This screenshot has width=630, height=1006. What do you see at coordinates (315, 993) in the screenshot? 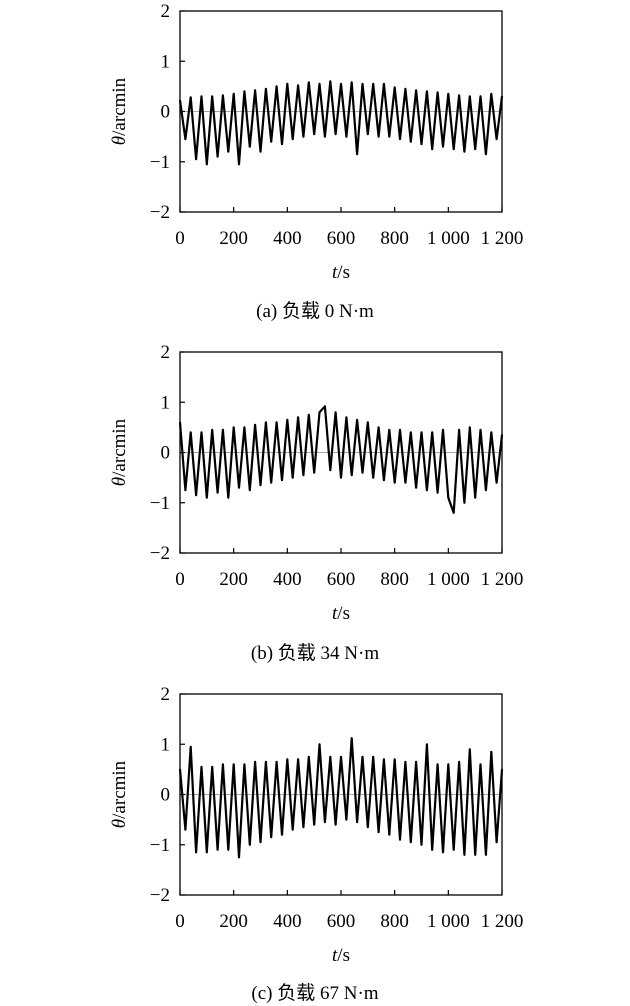
I see `caption-c: (c) 负载 67 N·m` at bounding box center [315, 993].